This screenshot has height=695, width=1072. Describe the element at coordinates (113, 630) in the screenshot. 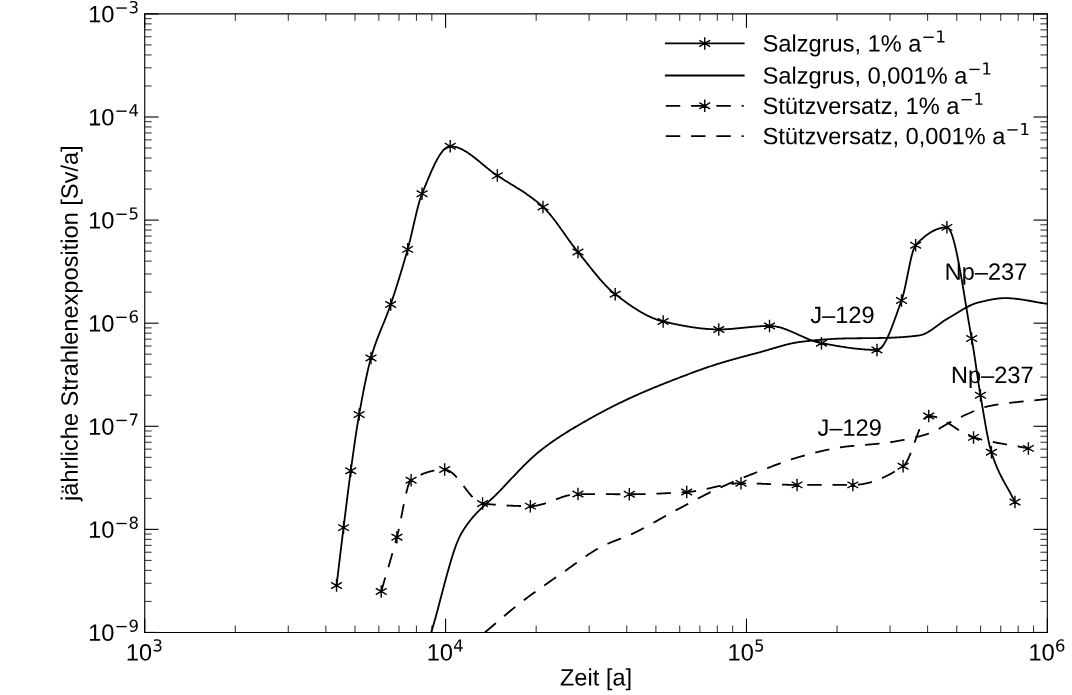

I see `y-tick-label: 10$^{−9}$` at that location.